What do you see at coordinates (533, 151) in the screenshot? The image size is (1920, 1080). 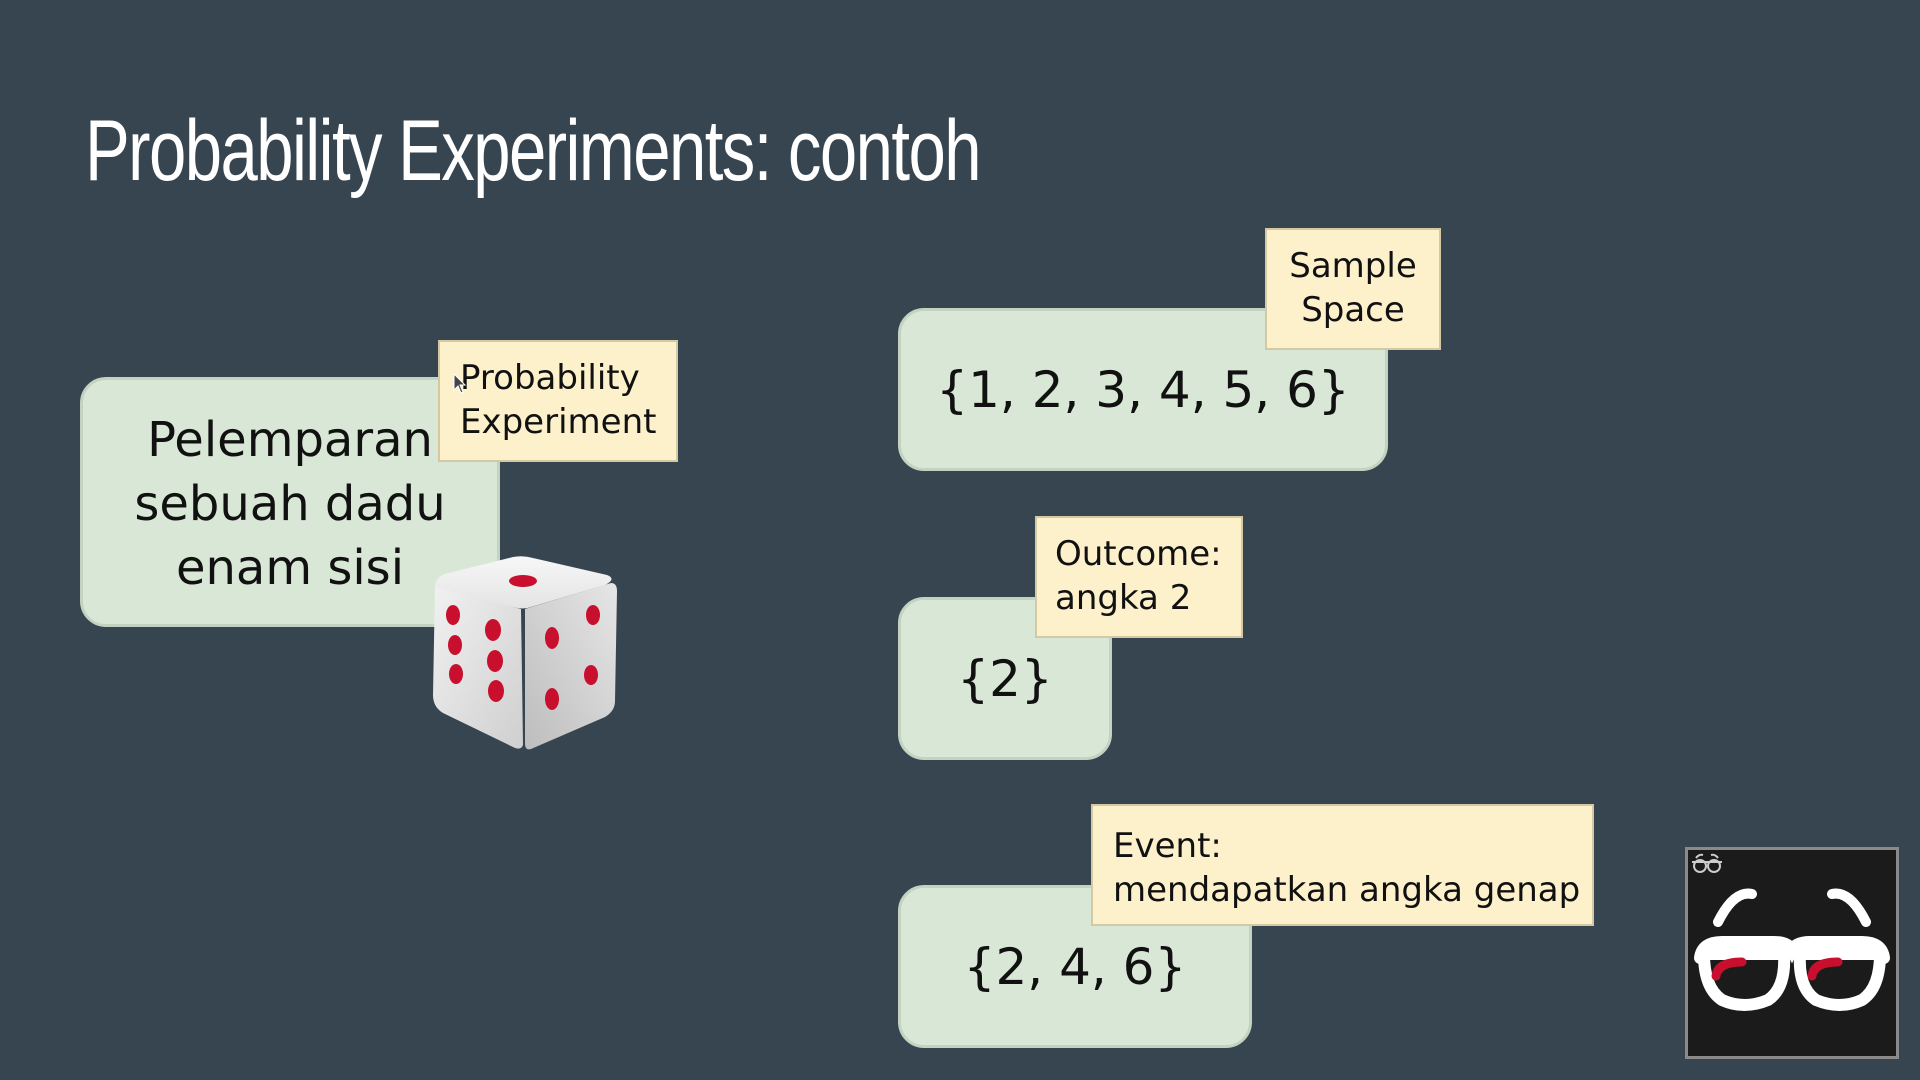 I see `slide-title: Probability Experiments: contoh` at bounding box center [533, 151].